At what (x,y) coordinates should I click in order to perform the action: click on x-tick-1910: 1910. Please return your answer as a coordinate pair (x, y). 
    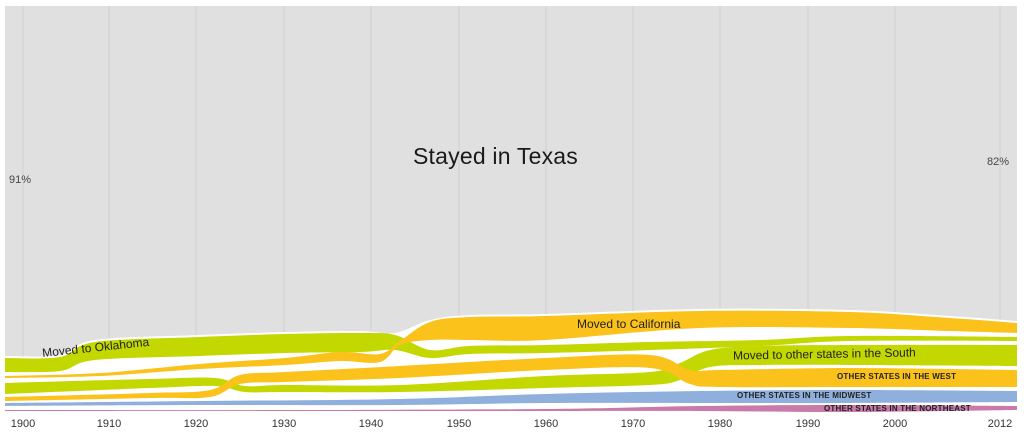
    Looking at the image, I should click on (109, 424).